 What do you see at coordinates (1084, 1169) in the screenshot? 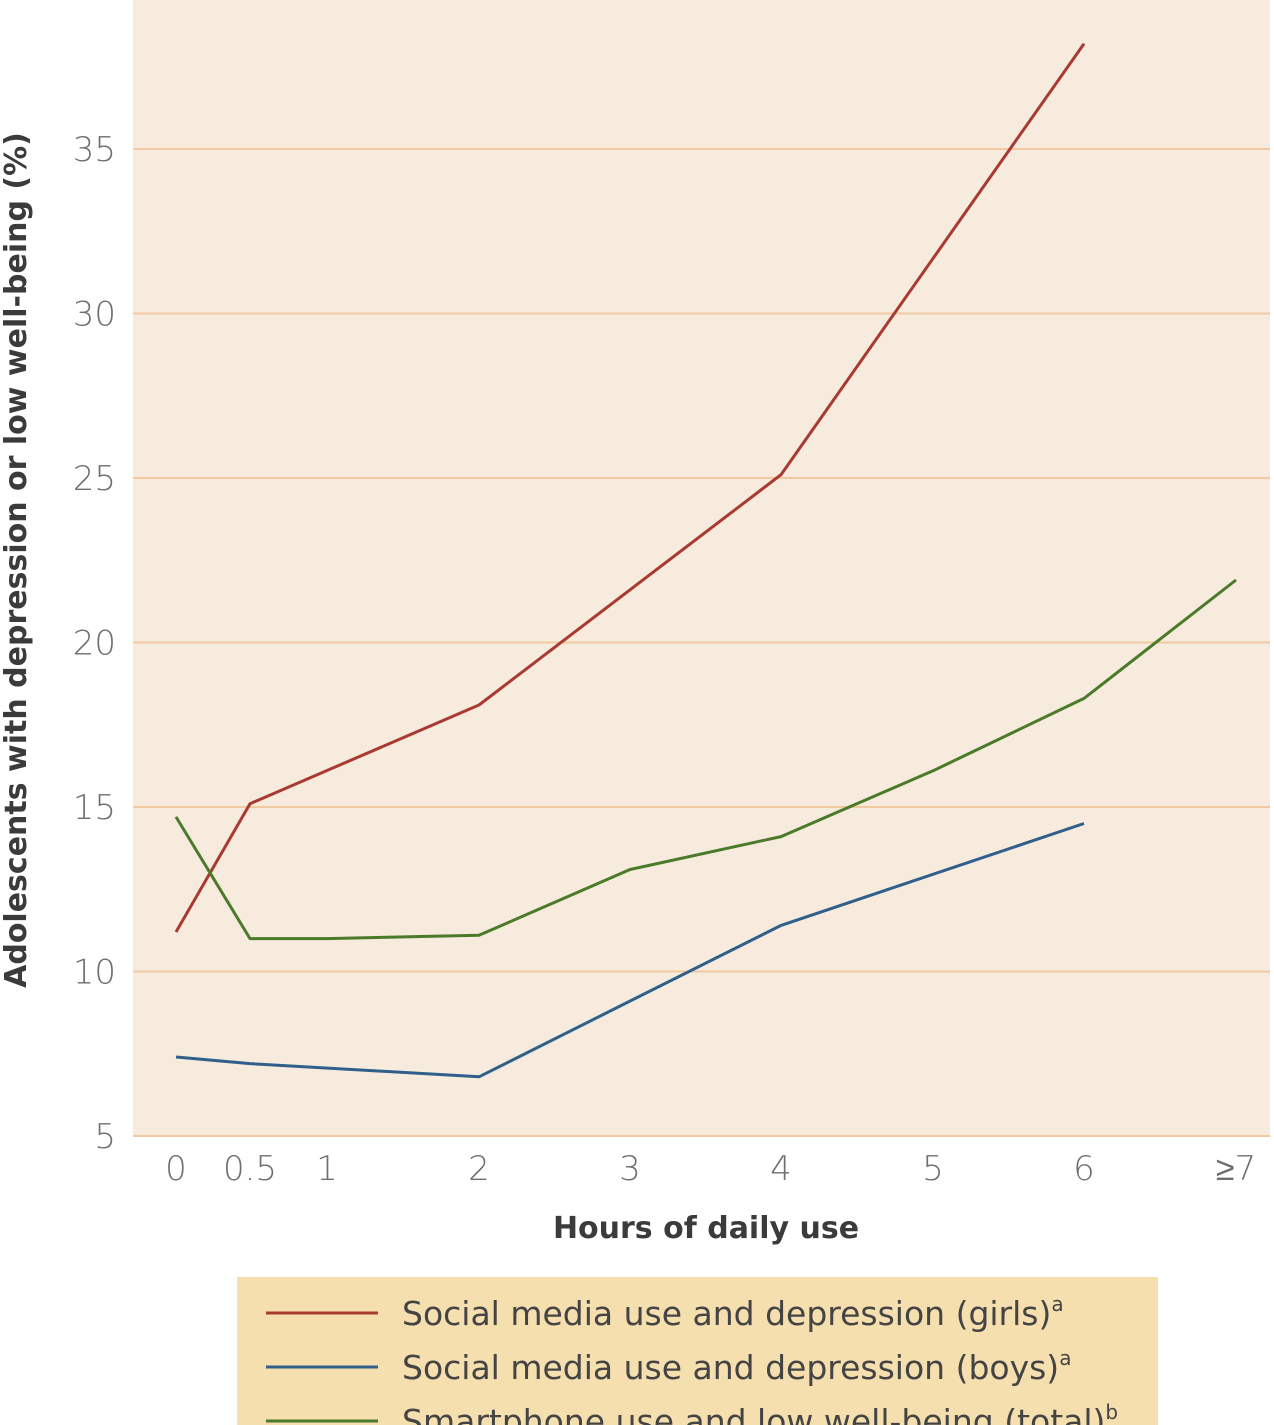
I see `x-tick-label: 6` at bounding box center [1084, 1169].